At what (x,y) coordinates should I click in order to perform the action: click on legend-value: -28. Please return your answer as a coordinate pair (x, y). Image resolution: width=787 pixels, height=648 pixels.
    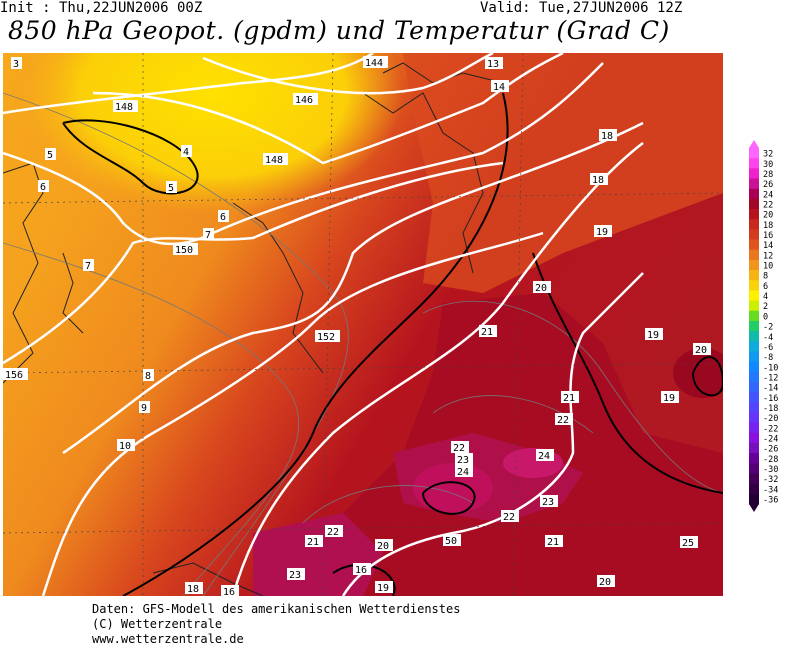
    Looking at the image, I should click on (770, 460).